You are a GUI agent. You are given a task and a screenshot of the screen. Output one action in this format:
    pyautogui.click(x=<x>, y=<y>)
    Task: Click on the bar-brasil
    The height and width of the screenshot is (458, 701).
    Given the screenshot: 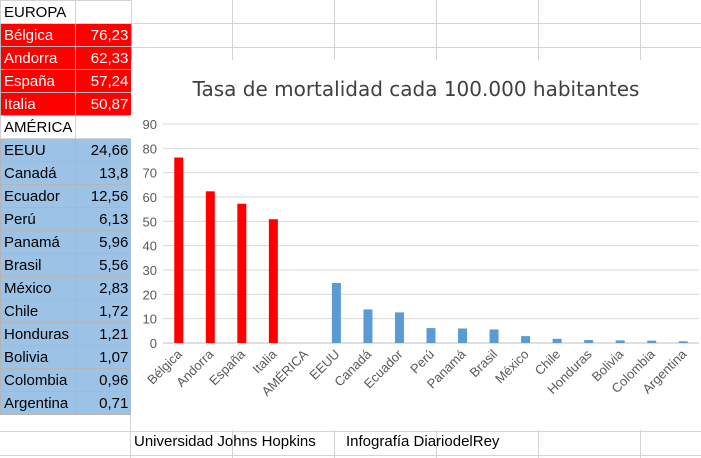 What is the action you would take?
    pyautogui.click(x=494, y=336)
    